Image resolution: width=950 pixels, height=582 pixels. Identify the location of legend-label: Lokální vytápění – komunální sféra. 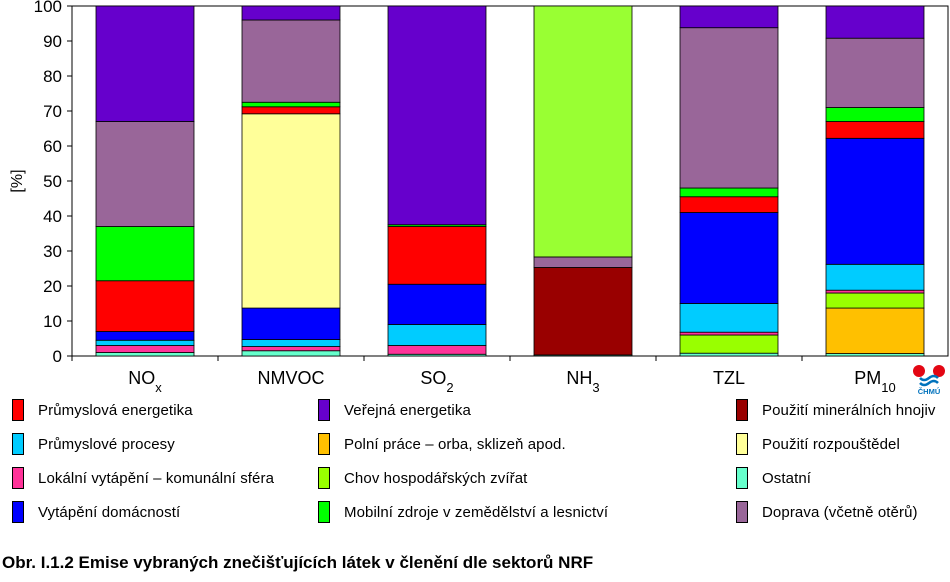
(156, 478).